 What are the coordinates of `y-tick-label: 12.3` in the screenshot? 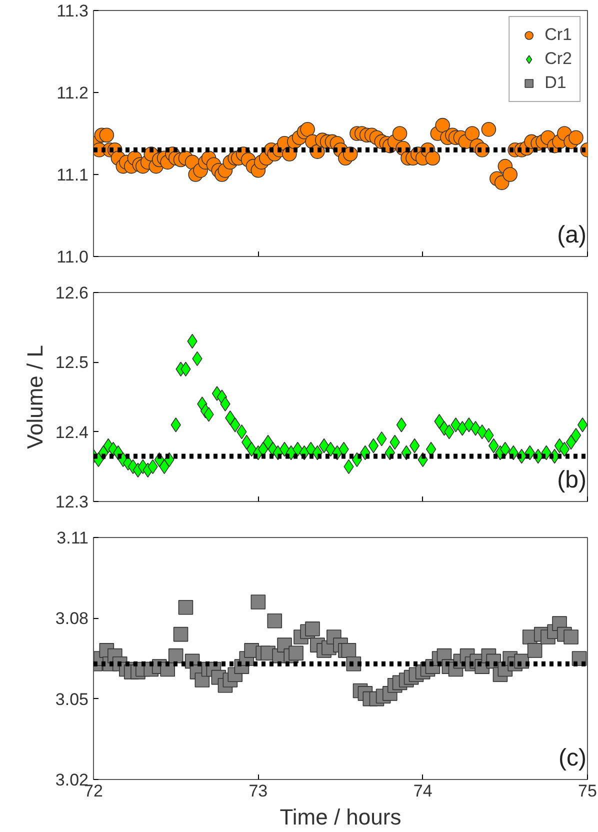 It's located at (72, 502).